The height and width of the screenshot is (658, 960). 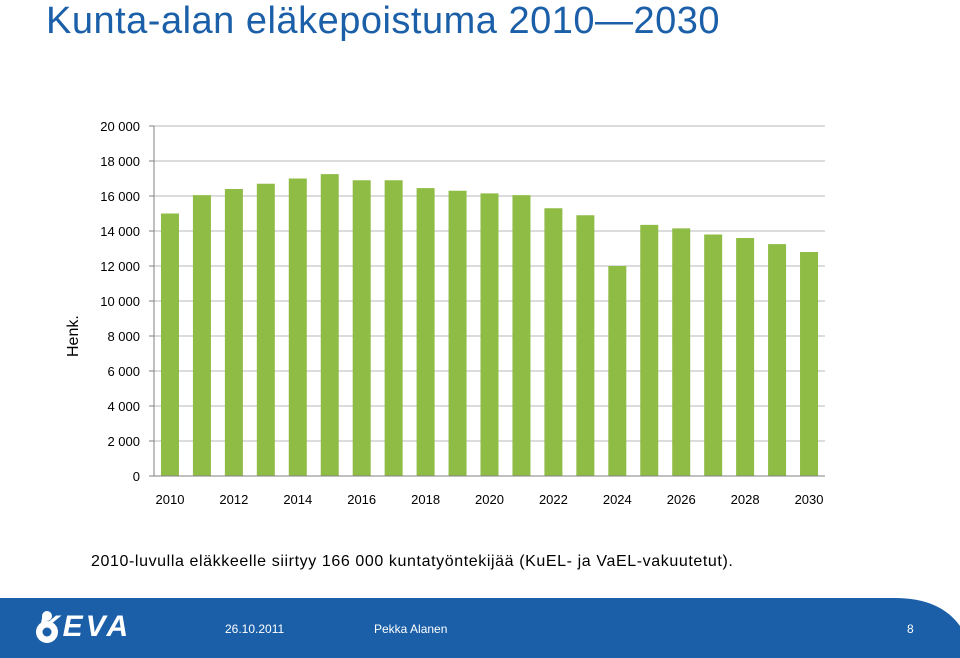 What do you see at coordinates (745, 499) in the screenshot?
I see `x-tick-label: 2028` at bounding box center [745, 499].